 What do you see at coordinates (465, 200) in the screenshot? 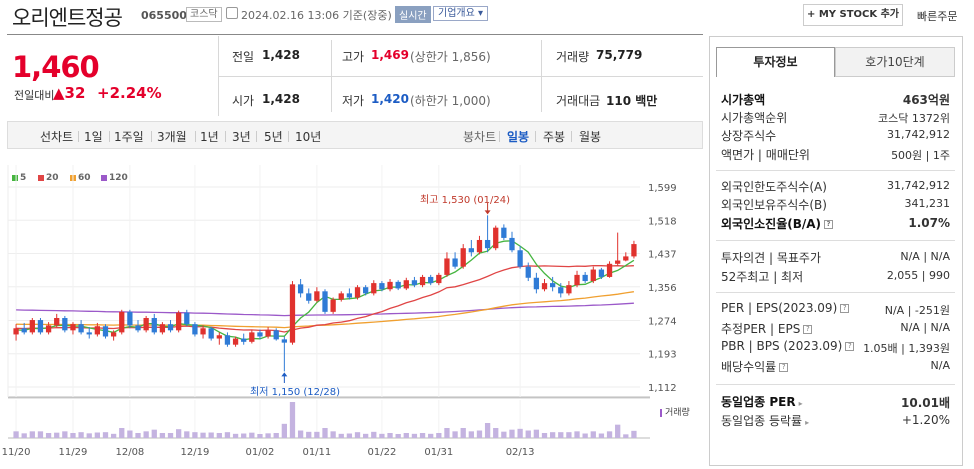
I see `high-annotation: 최고 1,530 (01/24)` at bounding box center [465, 200].